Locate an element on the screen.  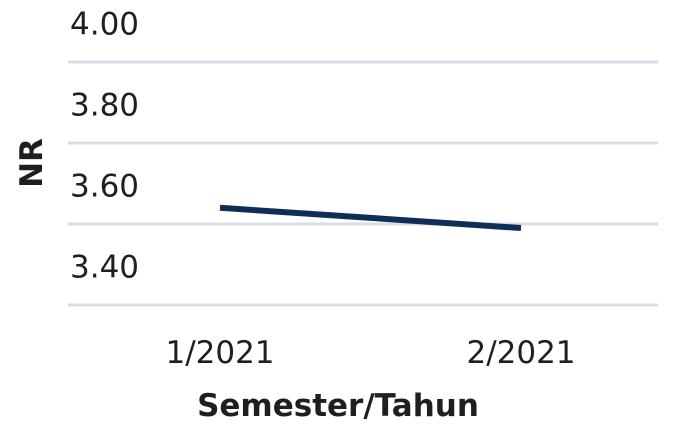
y-tick-labels: 3.40 3.60 3.80 4.00 is located at coordinates (104, 146).